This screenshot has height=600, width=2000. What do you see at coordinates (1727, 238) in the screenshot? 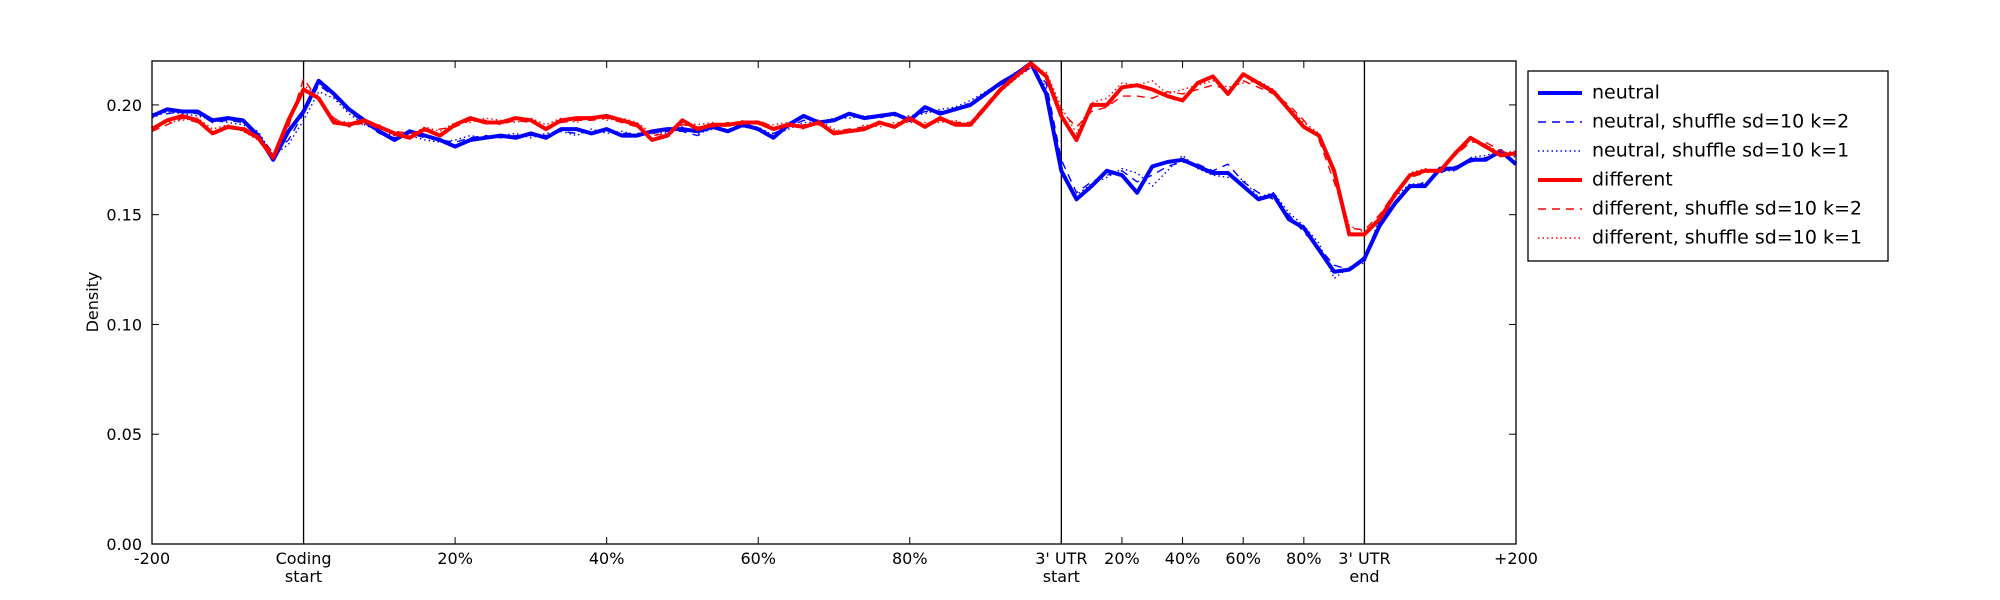
I see `legend-label: different, shuffle sd=10 k=1` at bounding box center [1727, 238].